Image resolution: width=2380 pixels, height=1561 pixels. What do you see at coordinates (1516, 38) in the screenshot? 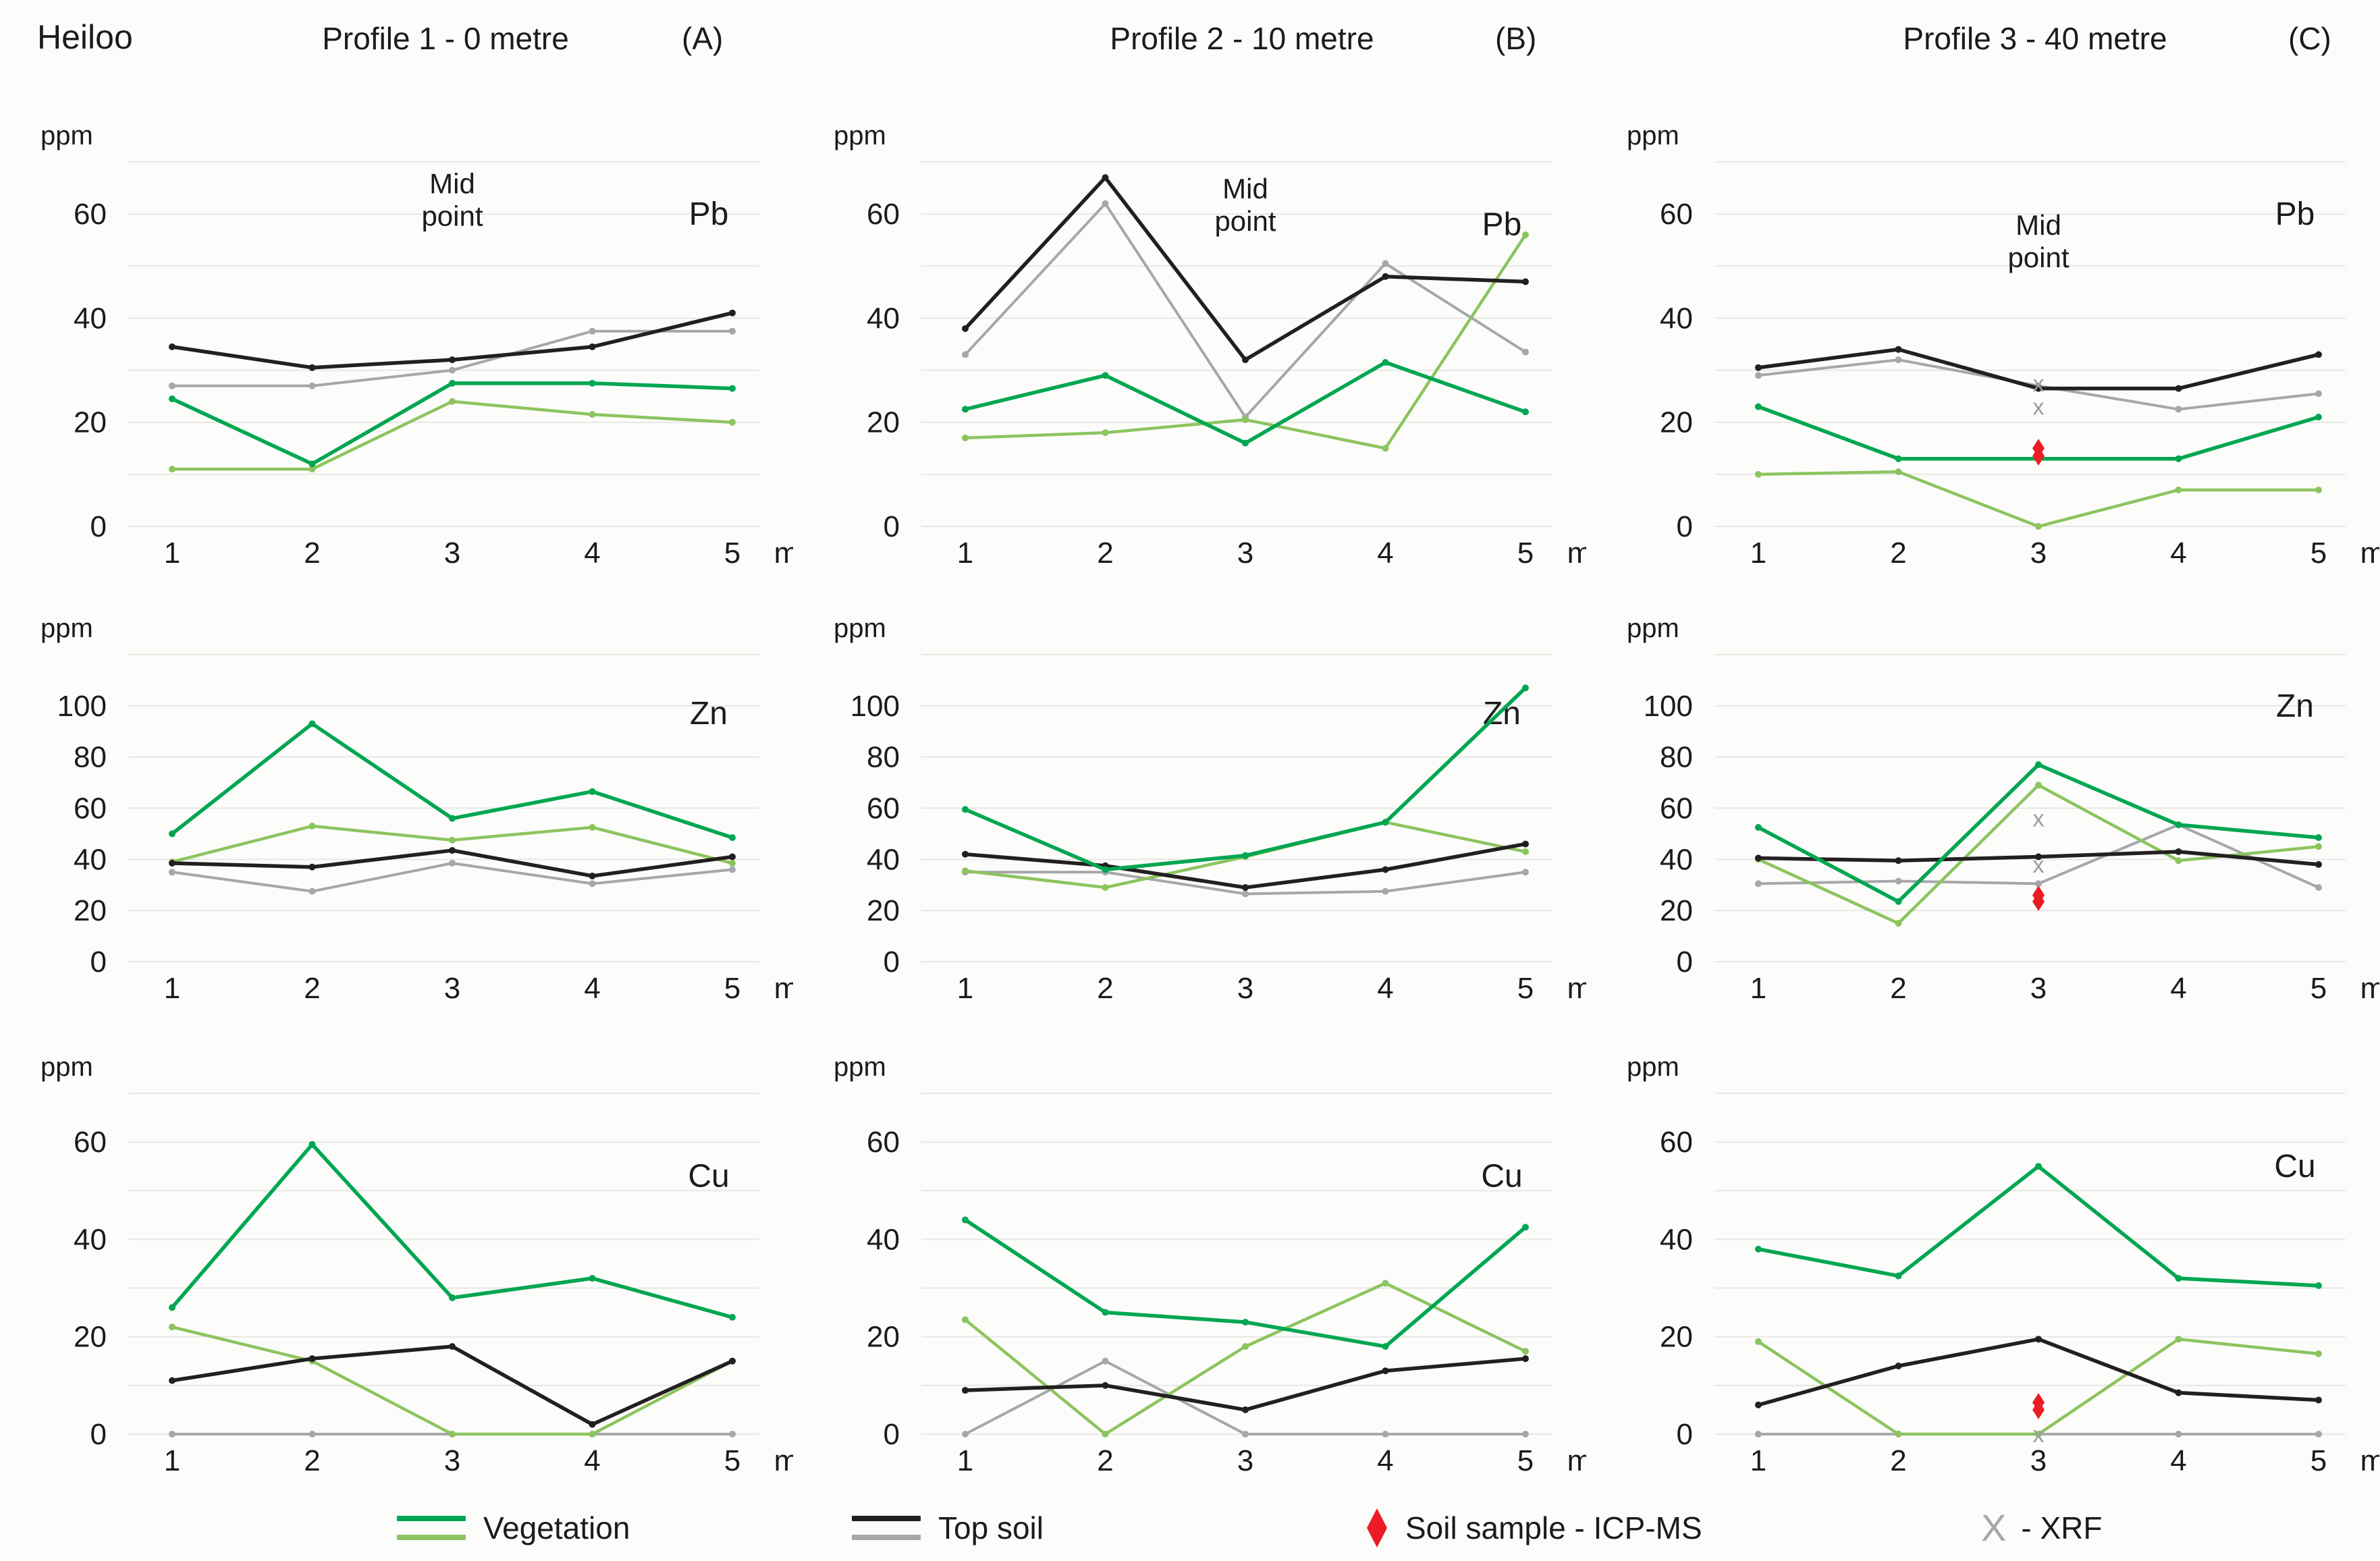
I see `column-tag-b: (B)` at bounding box center [1516, 38].